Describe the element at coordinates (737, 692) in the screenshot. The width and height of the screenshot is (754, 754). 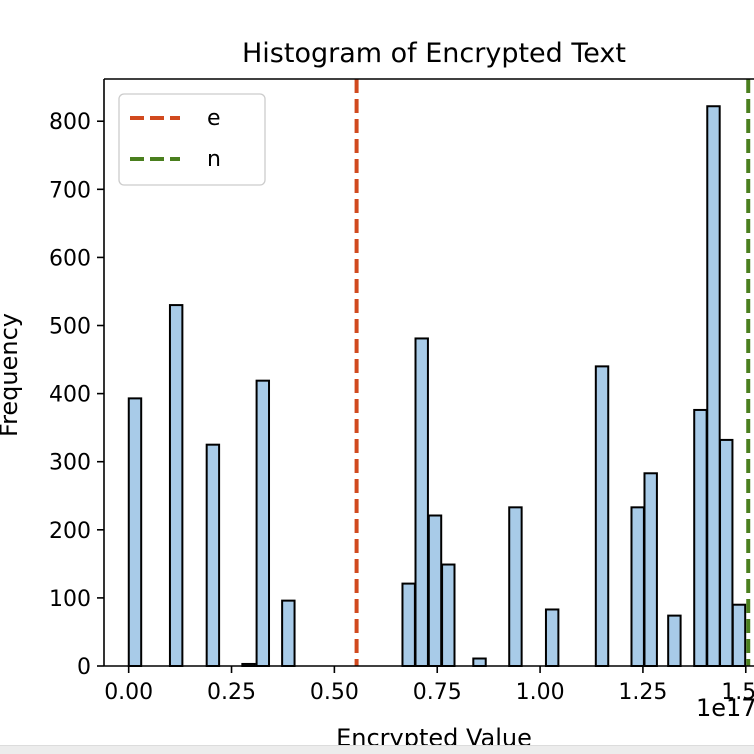
I see `x-tick-label-1.50: 1.50` at that location.